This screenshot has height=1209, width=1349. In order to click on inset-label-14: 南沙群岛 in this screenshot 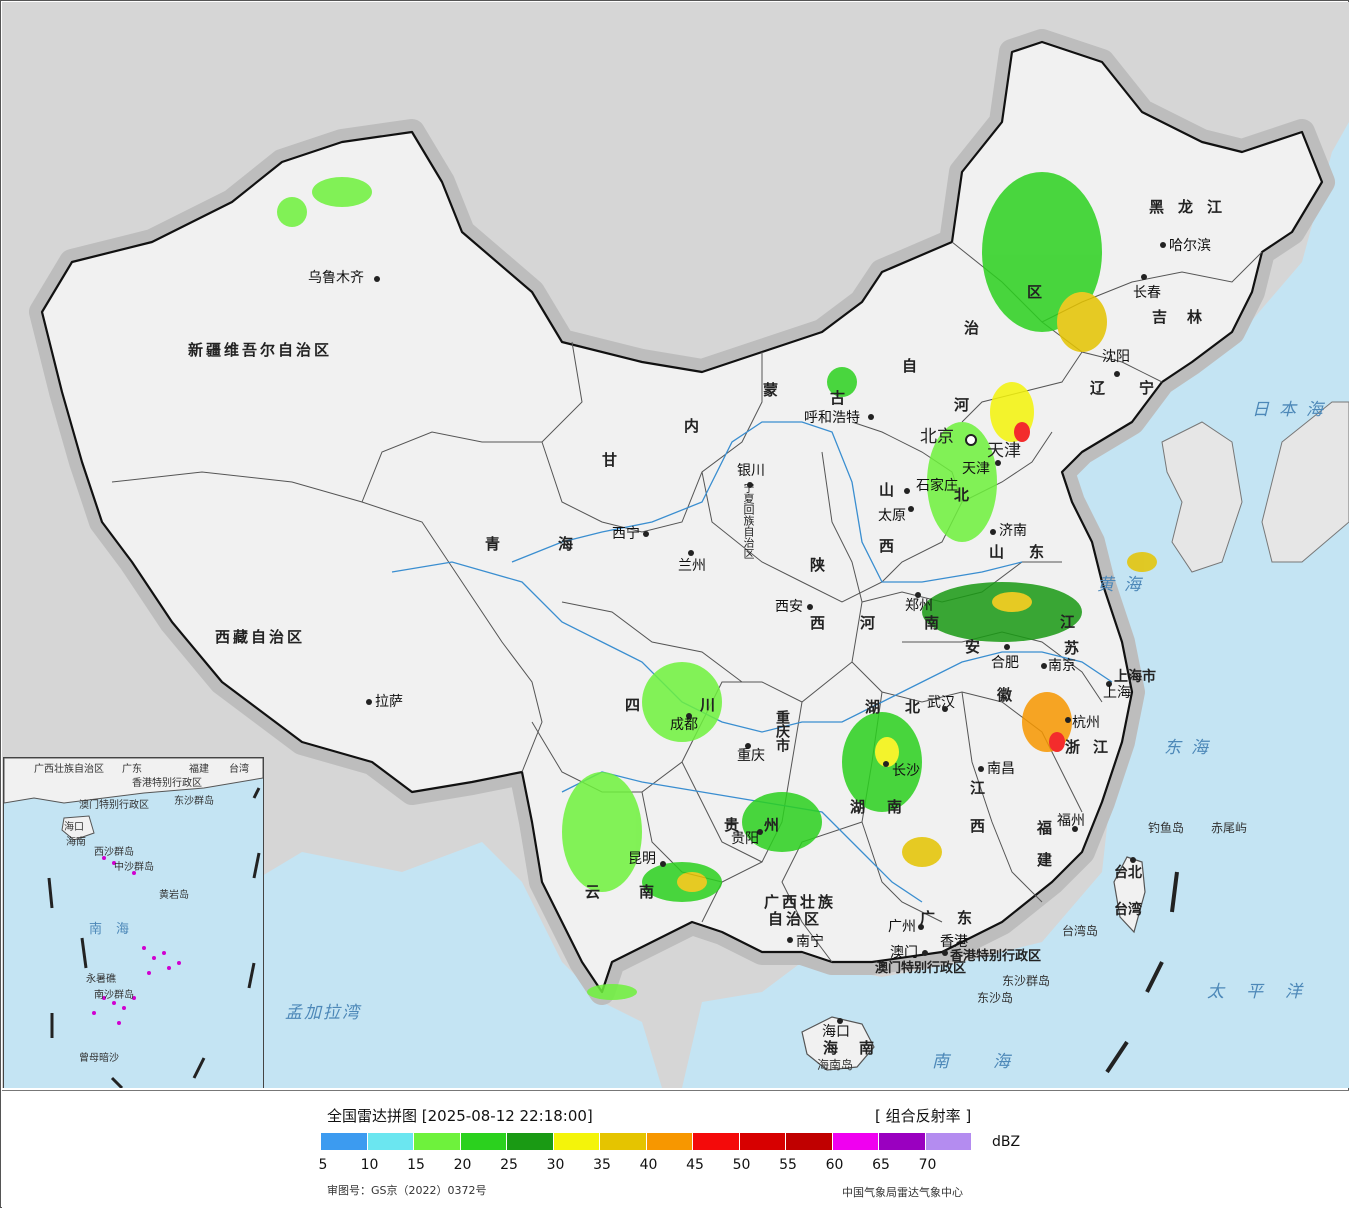, I will do `click(114, 995)`.